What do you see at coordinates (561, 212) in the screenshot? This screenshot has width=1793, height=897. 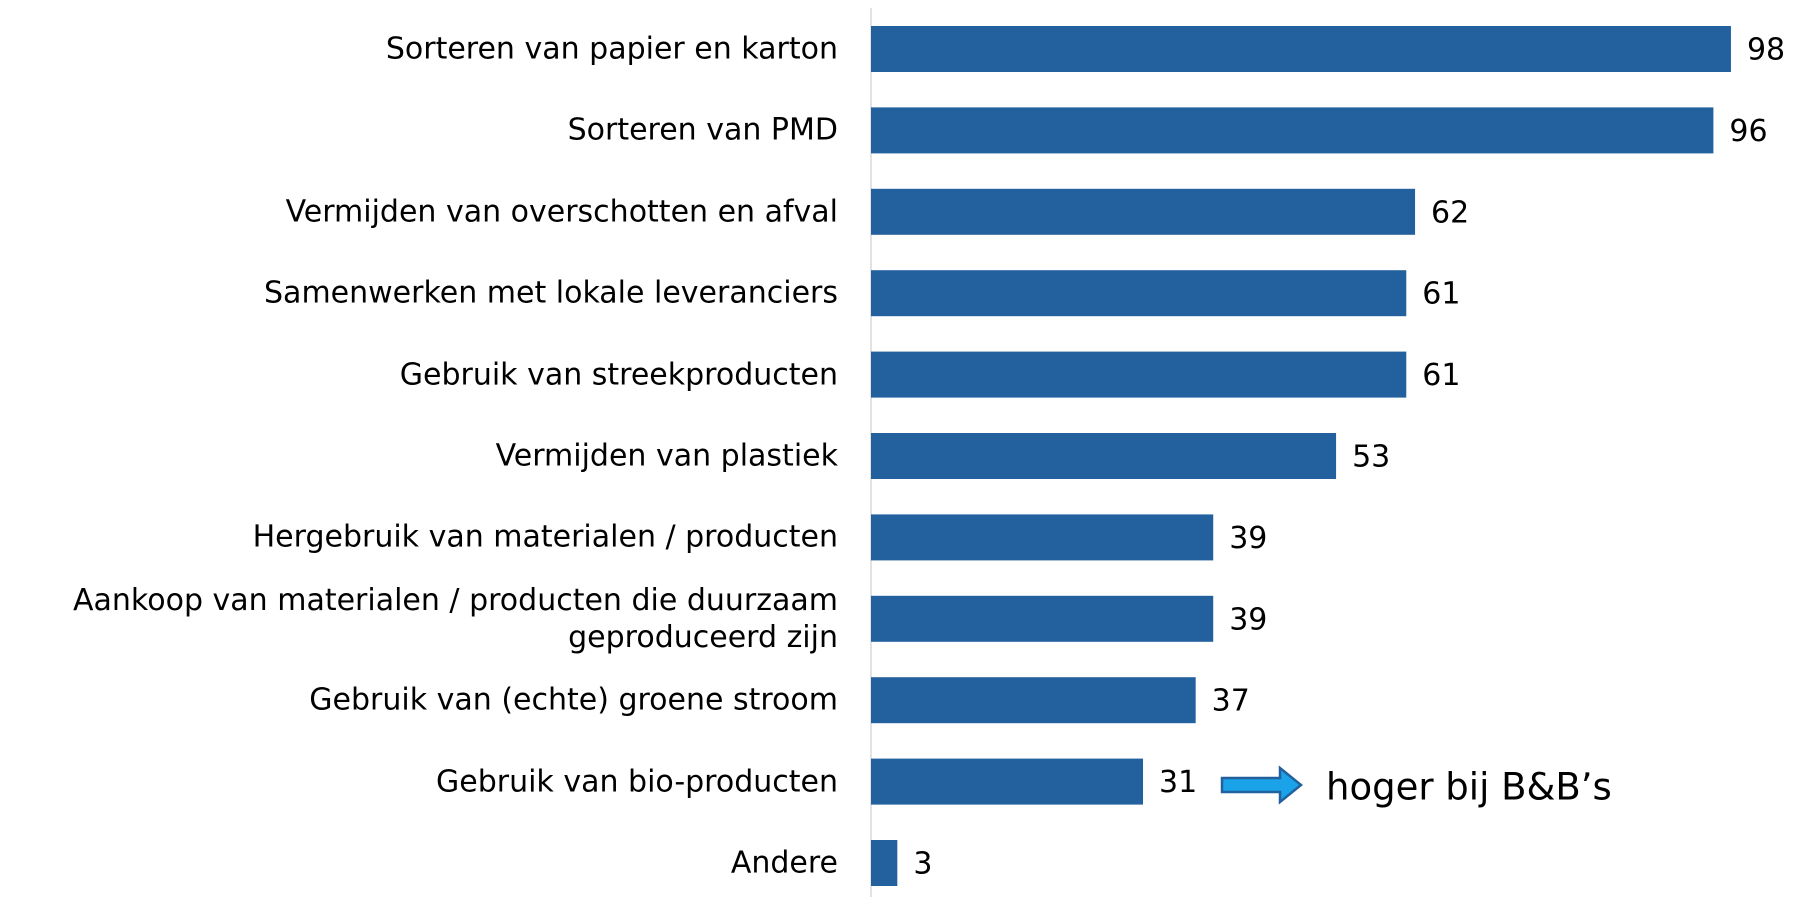 I see `category-label: Vermijden van overschotten en afval` at bounding box center [561, 212].